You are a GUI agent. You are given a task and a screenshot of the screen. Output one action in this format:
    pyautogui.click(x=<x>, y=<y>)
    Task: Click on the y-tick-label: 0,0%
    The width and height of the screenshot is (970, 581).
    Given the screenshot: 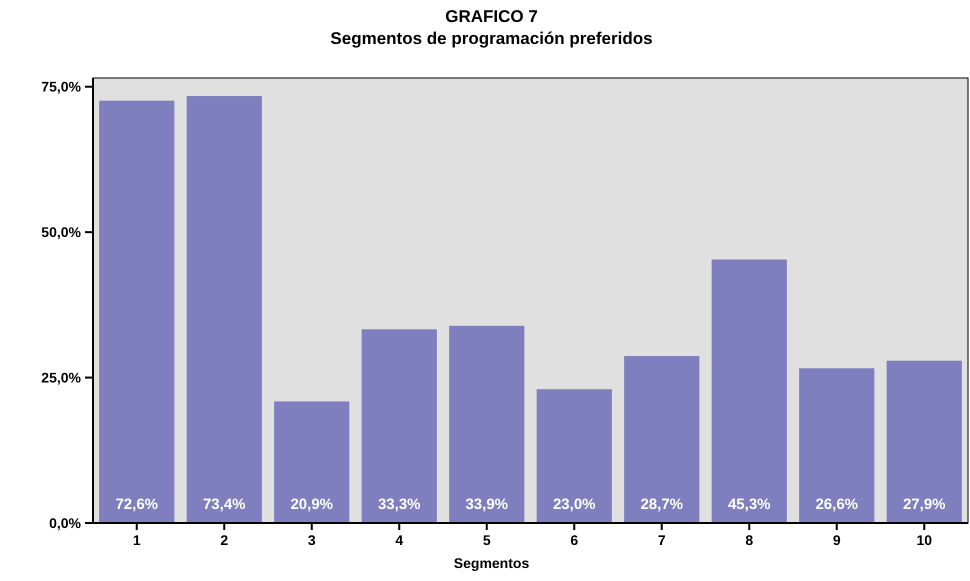 What is the action you would take?
    pyautogui.click(x=65, y=523)
    